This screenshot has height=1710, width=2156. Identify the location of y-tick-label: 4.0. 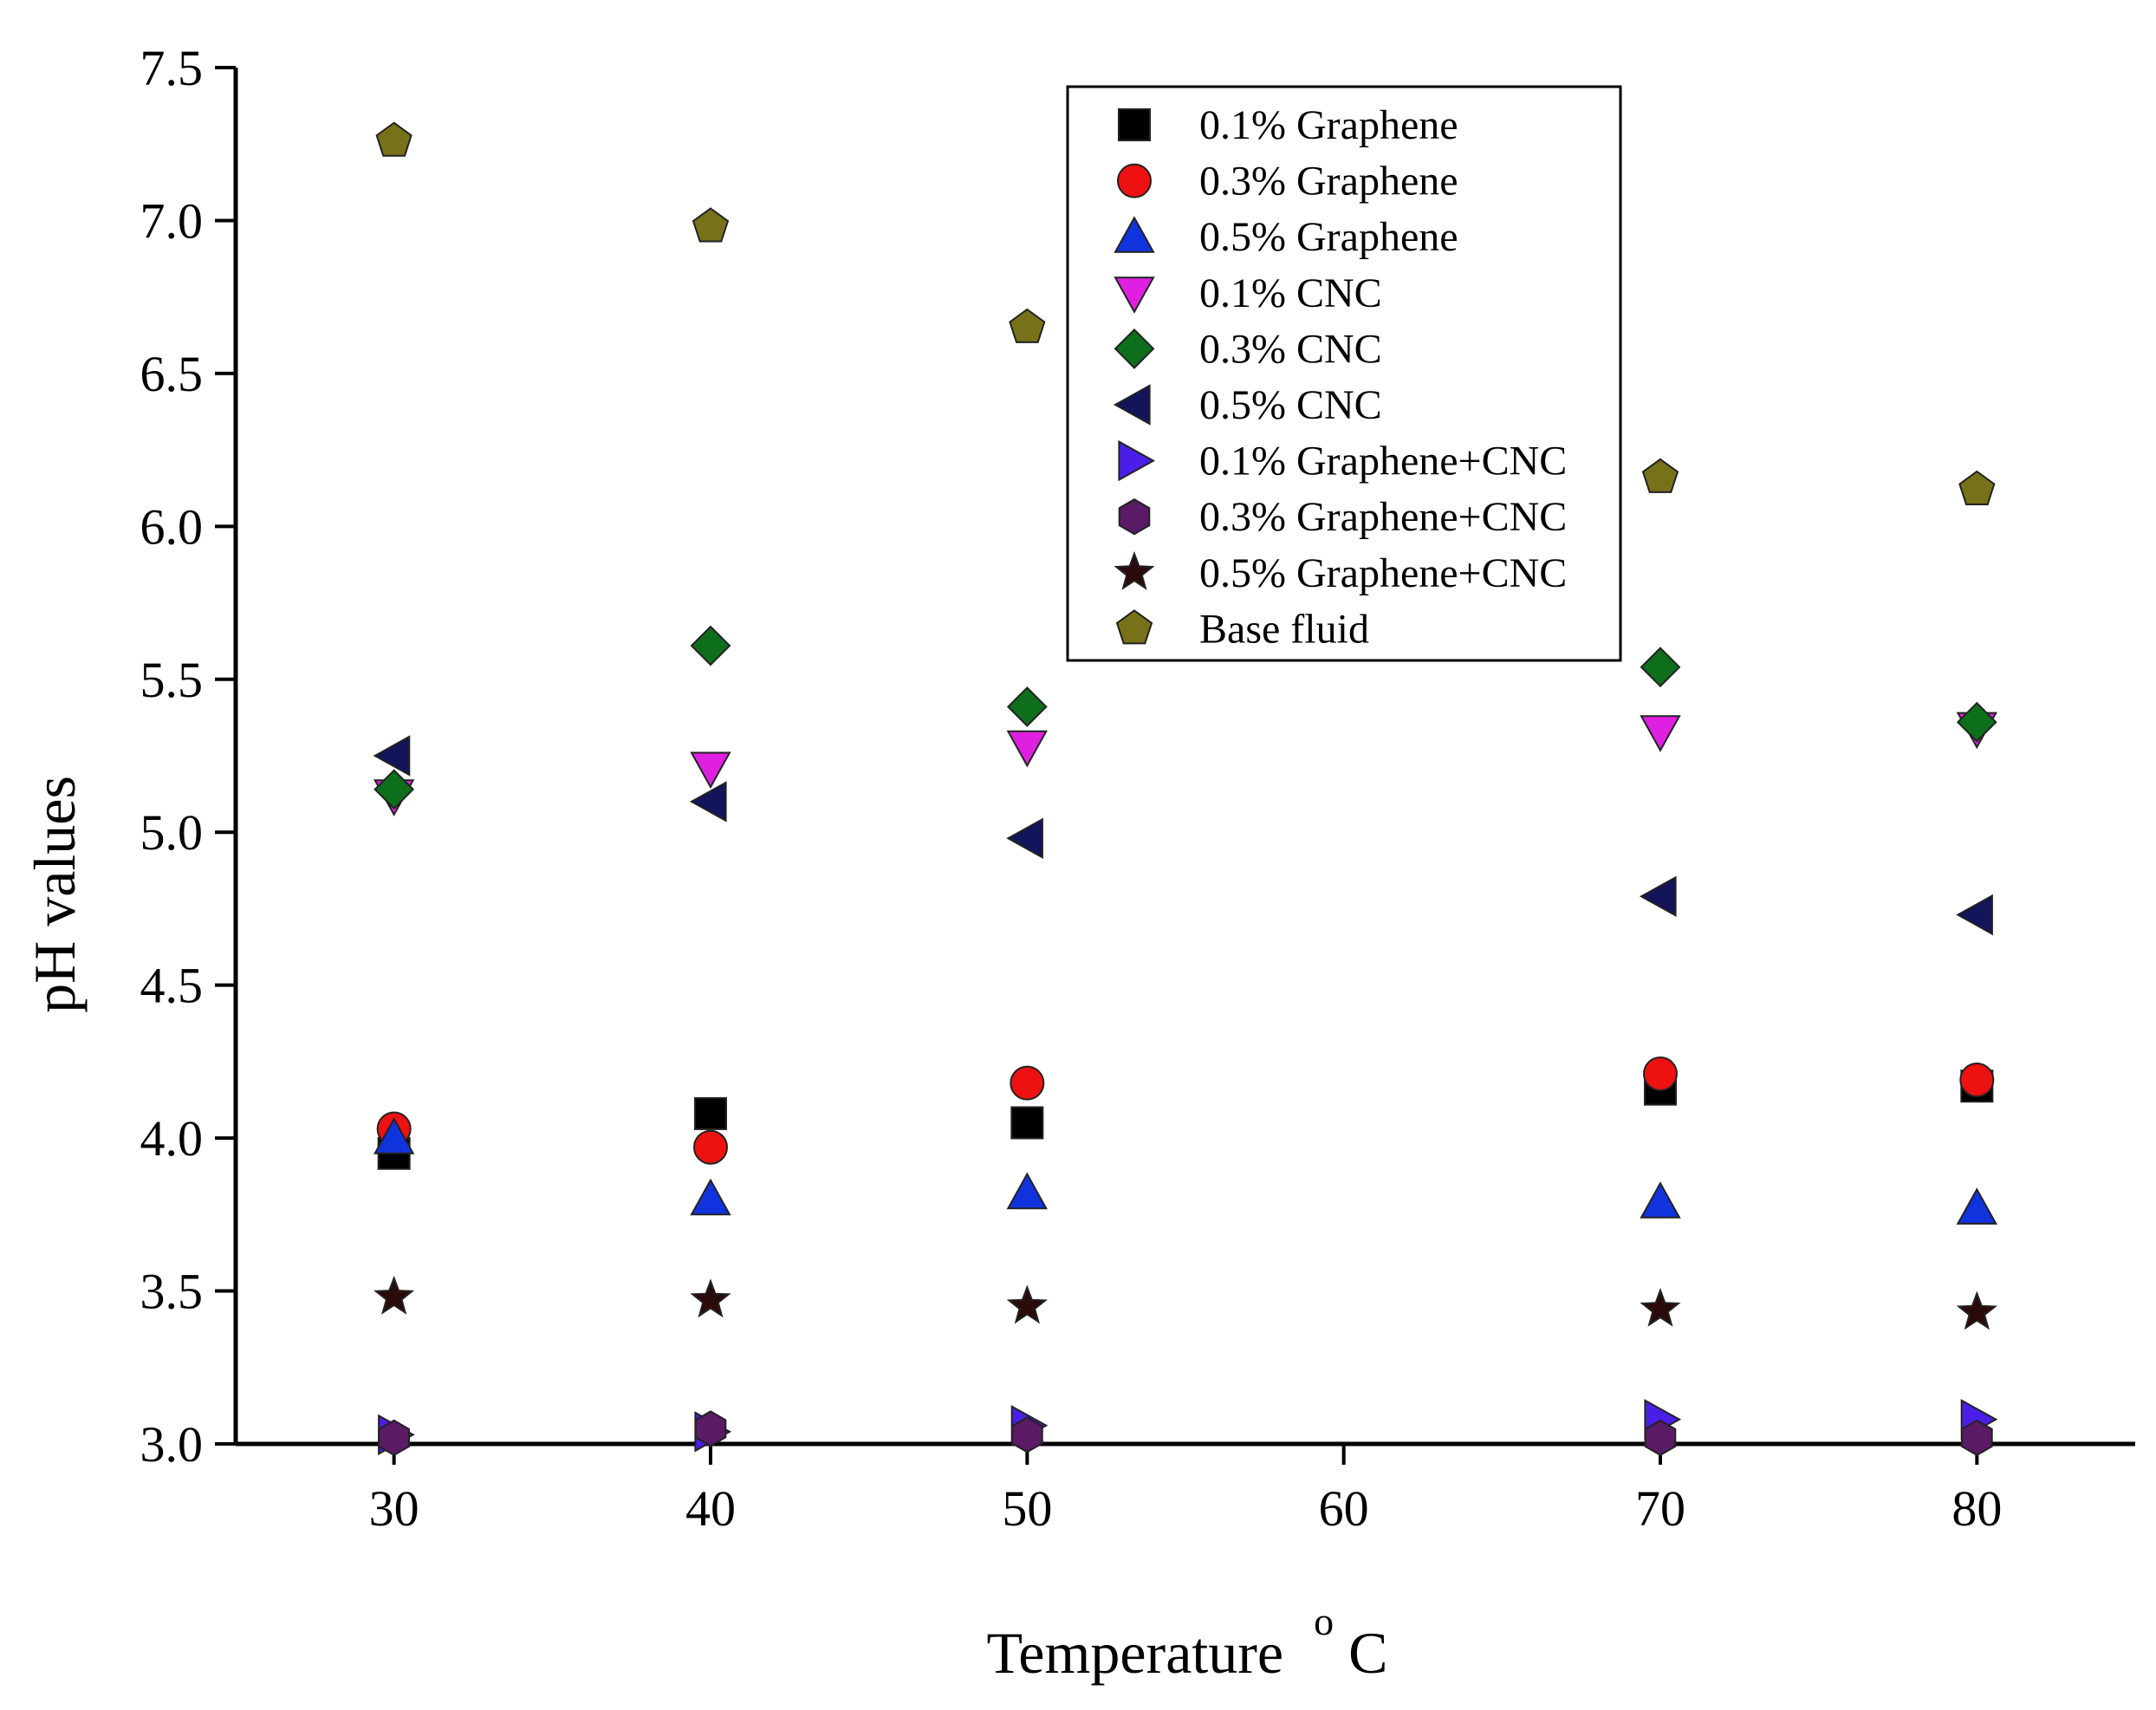
(172, 1139).